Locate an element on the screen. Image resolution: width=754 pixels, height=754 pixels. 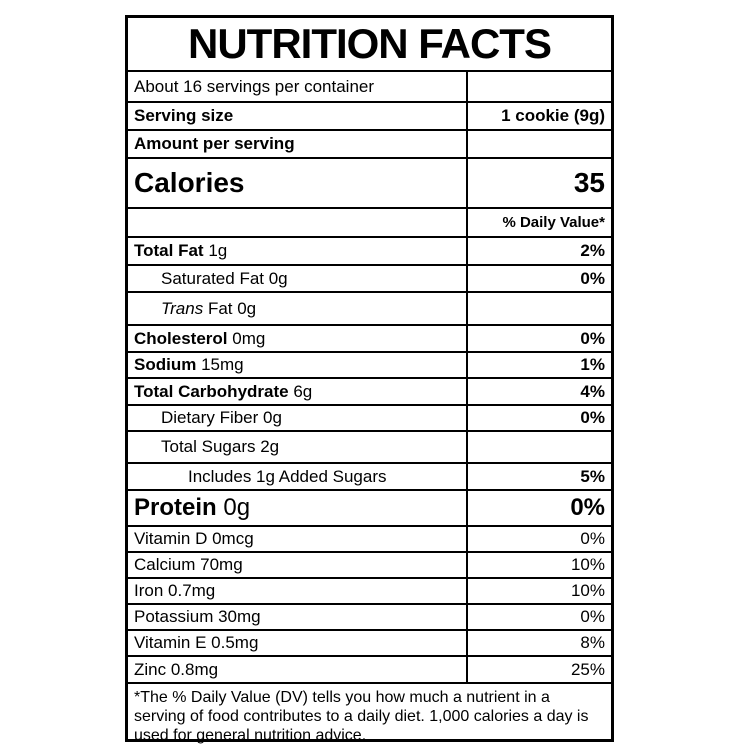
vitamin-daily-value: 25% is located at coordinates (538, 669).